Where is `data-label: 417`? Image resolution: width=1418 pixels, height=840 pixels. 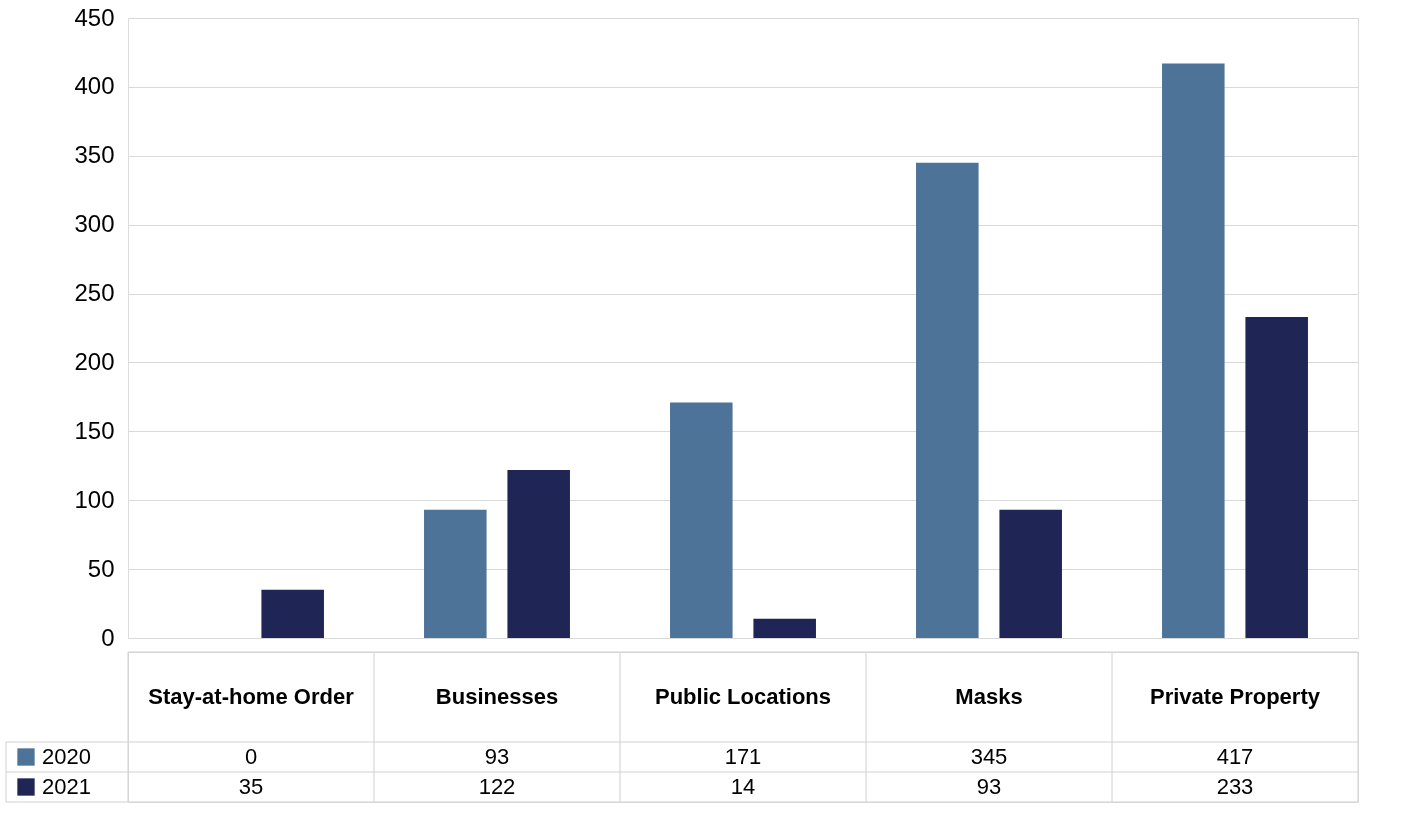 data-label: 417 is located at coordinates (1235, 756).